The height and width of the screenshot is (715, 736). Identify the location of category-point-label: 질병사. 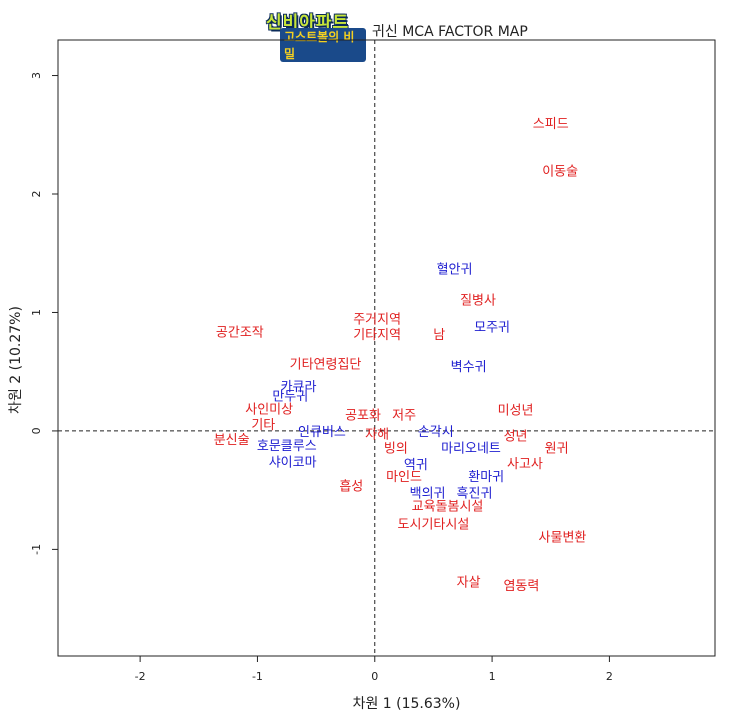
(478, 300).